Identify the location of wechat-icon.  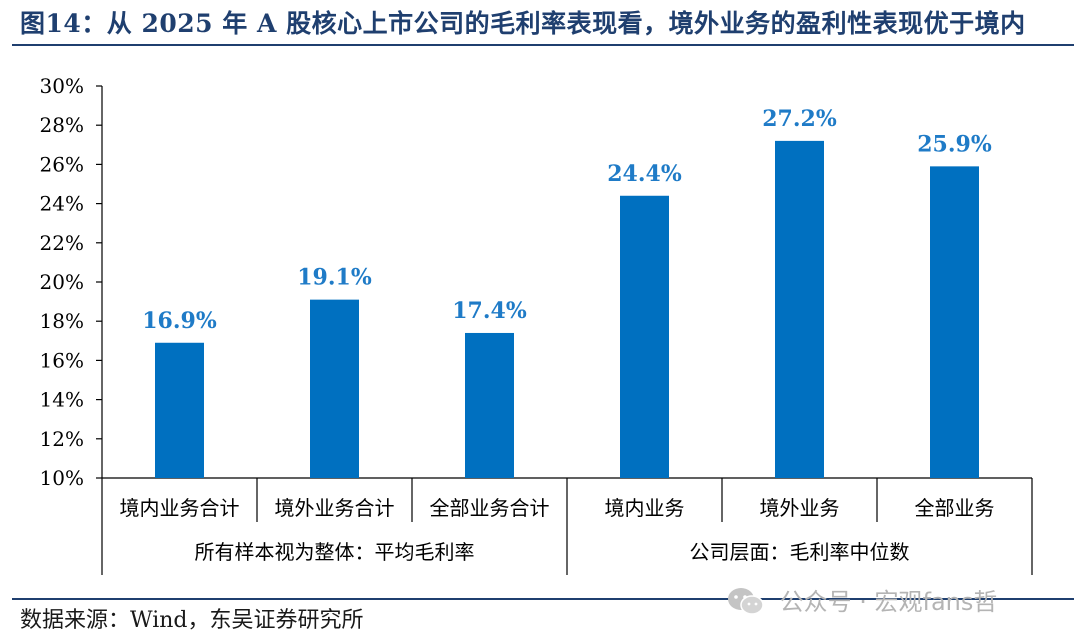
(746, 601).